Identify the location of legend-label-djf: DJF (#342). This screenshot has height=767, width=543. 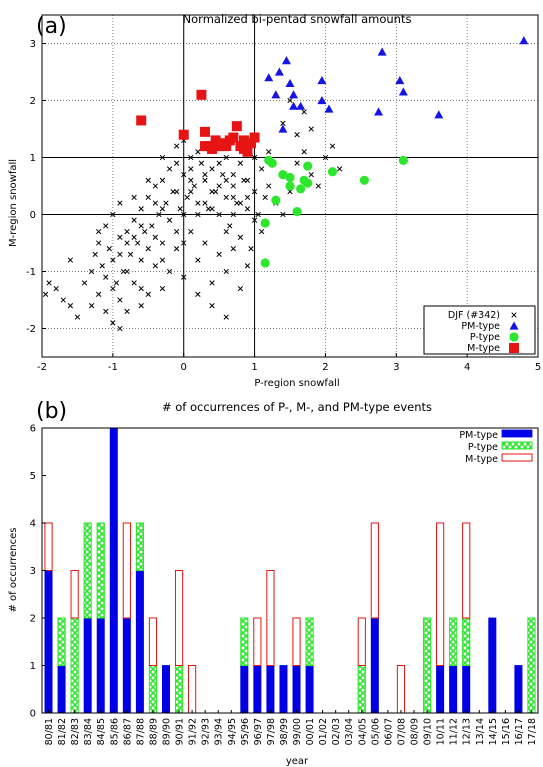
(474, 315).